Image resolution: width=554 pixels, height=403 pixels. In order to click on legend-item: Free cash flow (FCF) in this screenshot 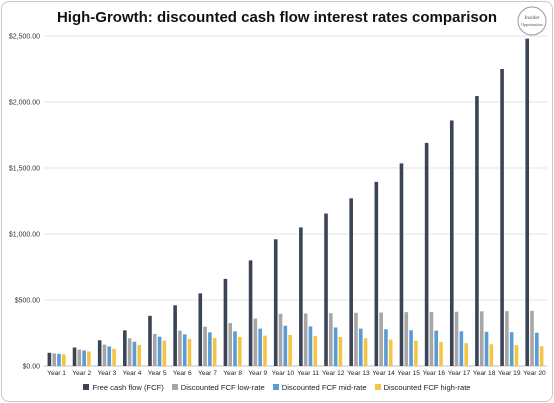, I will do `click(123, 387)`.